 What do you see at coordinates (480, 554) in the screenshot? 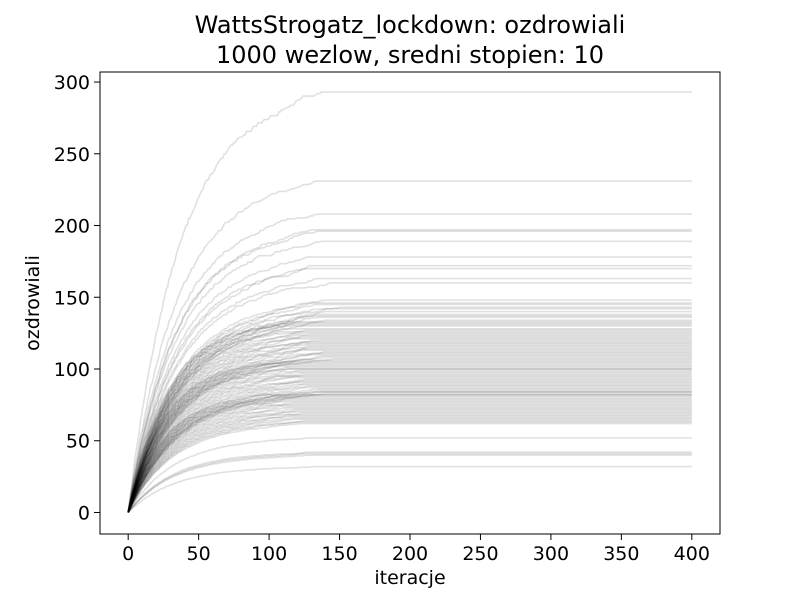
I see `x-tick-label: 250` at bounding box center [480, 554].